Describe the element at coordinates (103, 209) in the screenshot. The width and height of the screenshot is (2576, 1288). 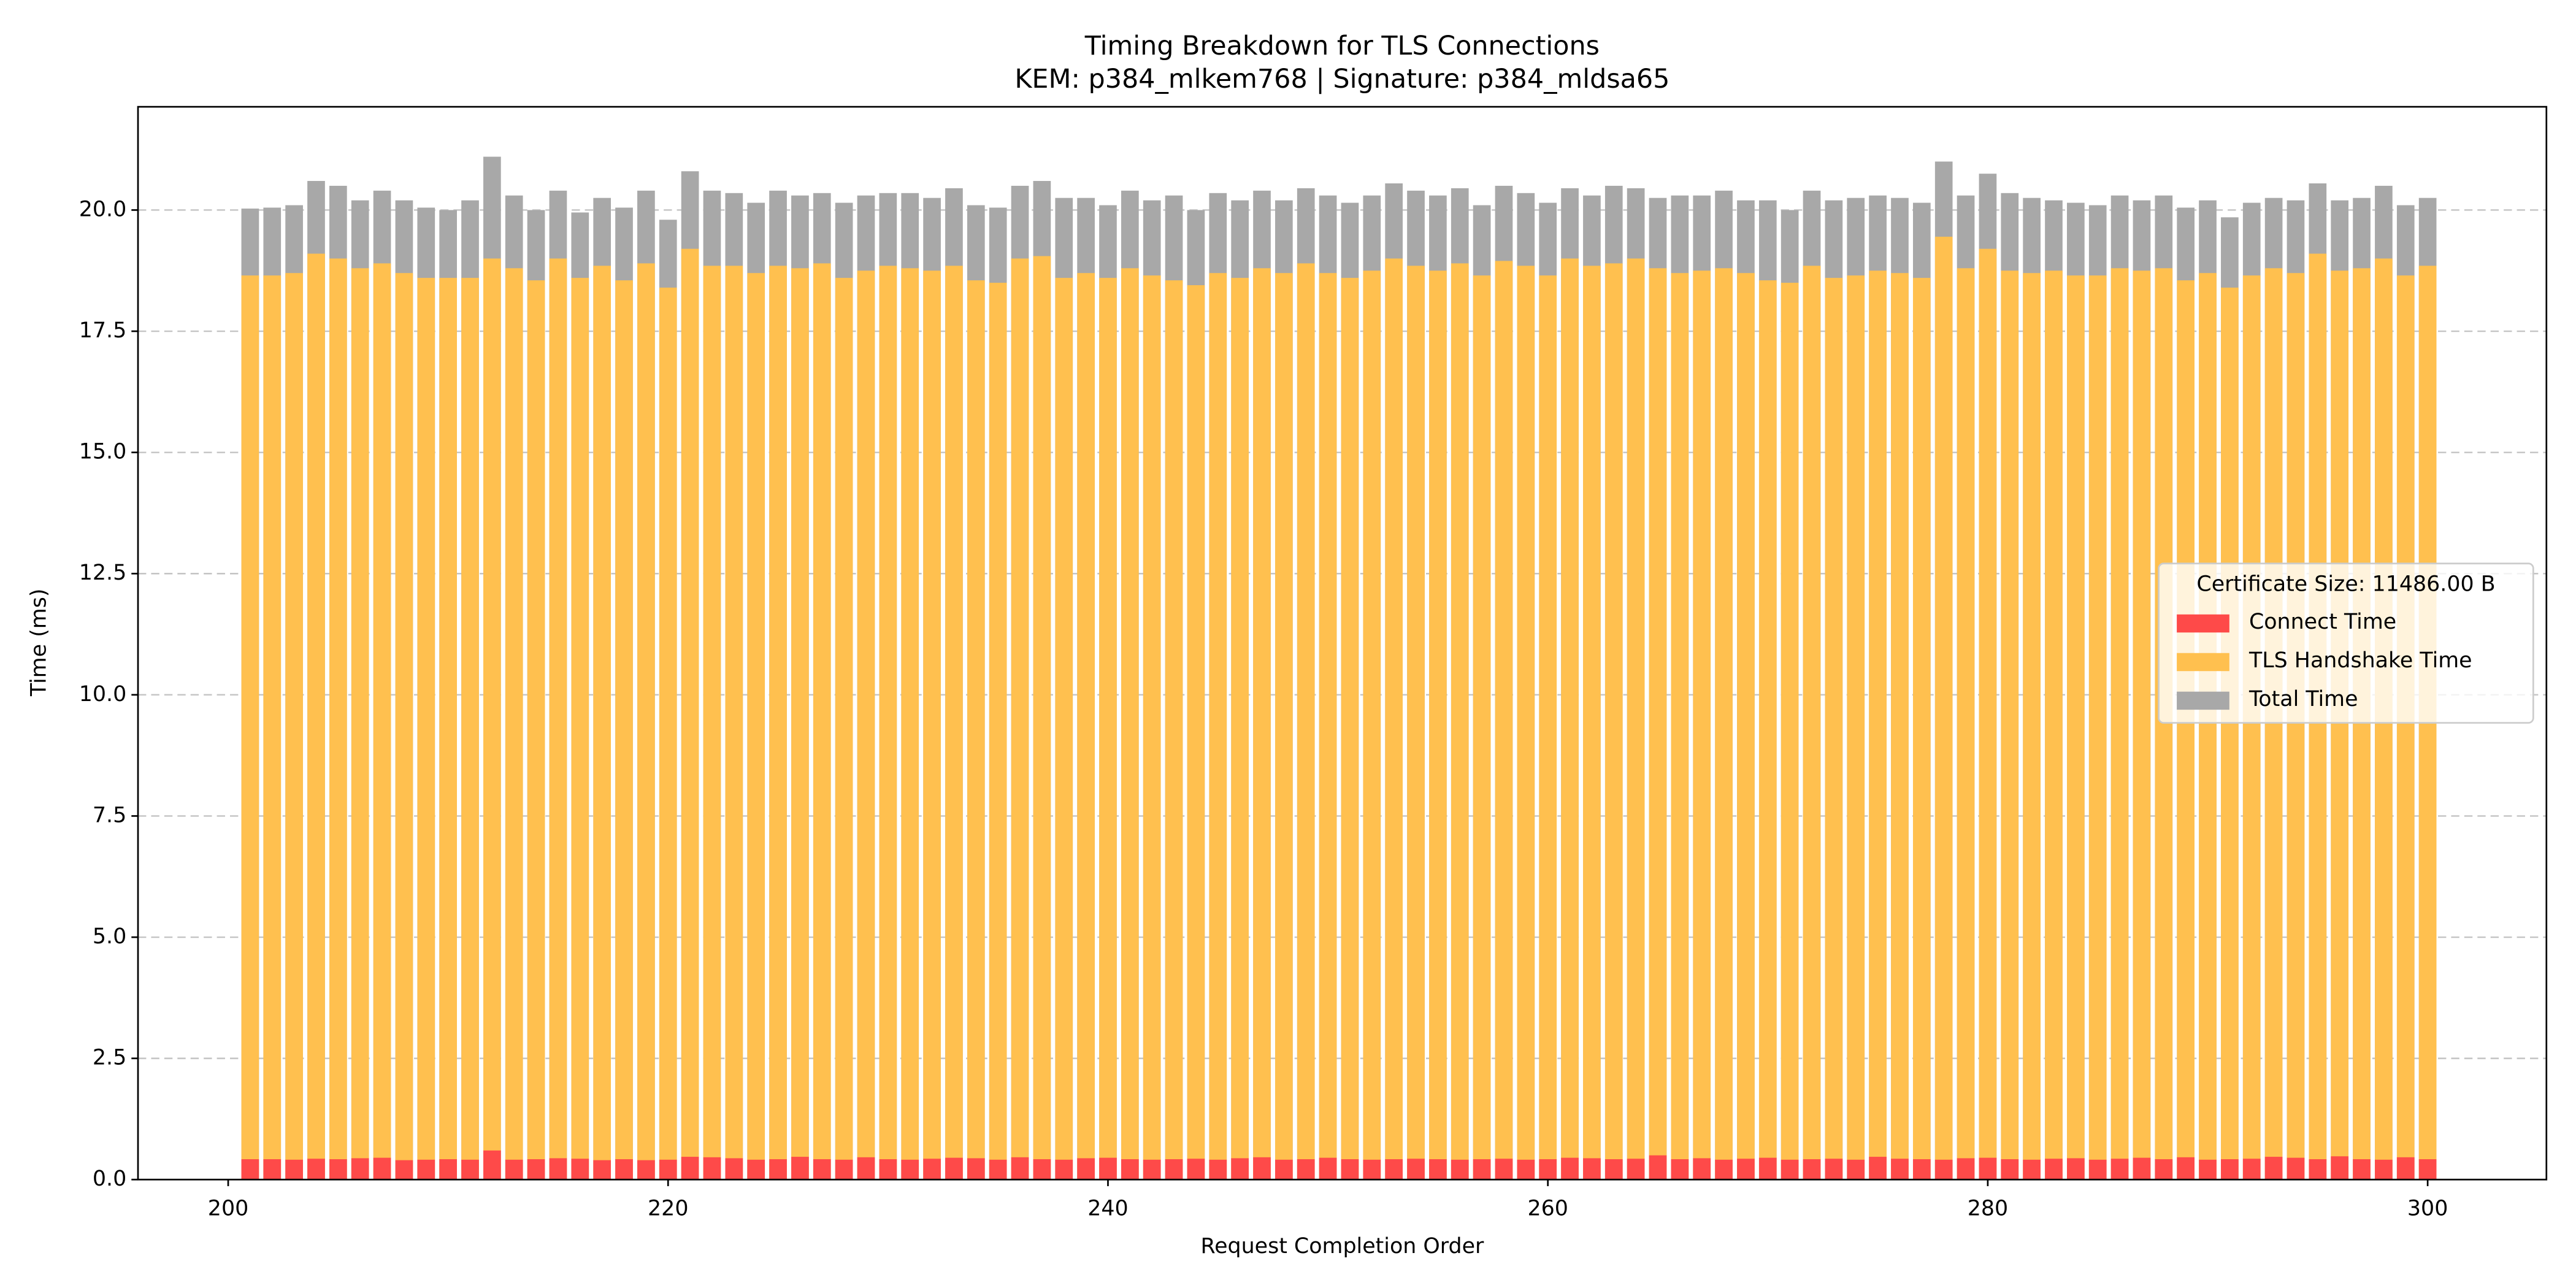
I see `y-tick-label: 20.0` at that location.